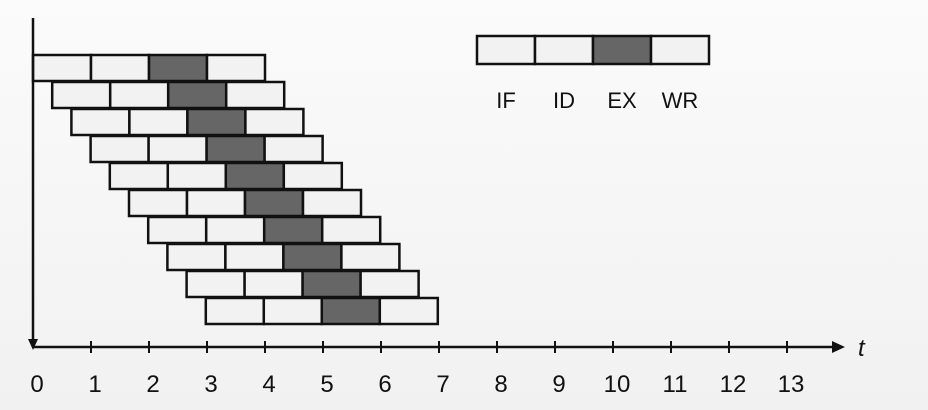 The width and height of the screenshot is (928, 410). I want to click on instruction-9-stage-if, so click(215, 284).